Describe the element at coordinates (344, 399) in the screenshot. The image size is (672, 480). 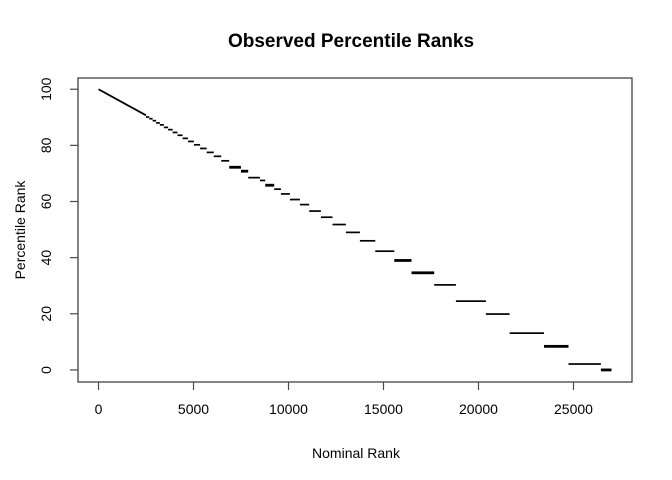
I see `x-axis-ticks: 0 5000 10000 15000 20000 25000` at that location.